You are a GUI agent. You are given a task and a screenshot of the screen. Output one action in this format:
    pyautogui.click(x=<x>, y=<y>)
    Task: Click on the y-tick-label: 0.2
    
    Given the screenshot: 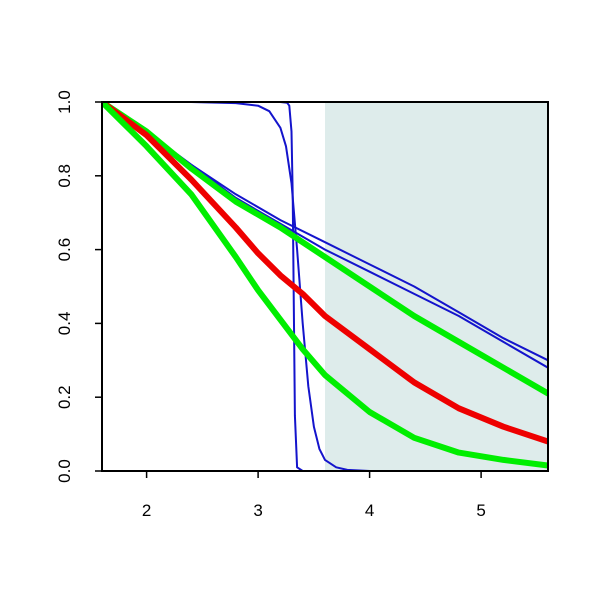 What is the action you would take?
    pyautogui.click(x=64, y=397)
    